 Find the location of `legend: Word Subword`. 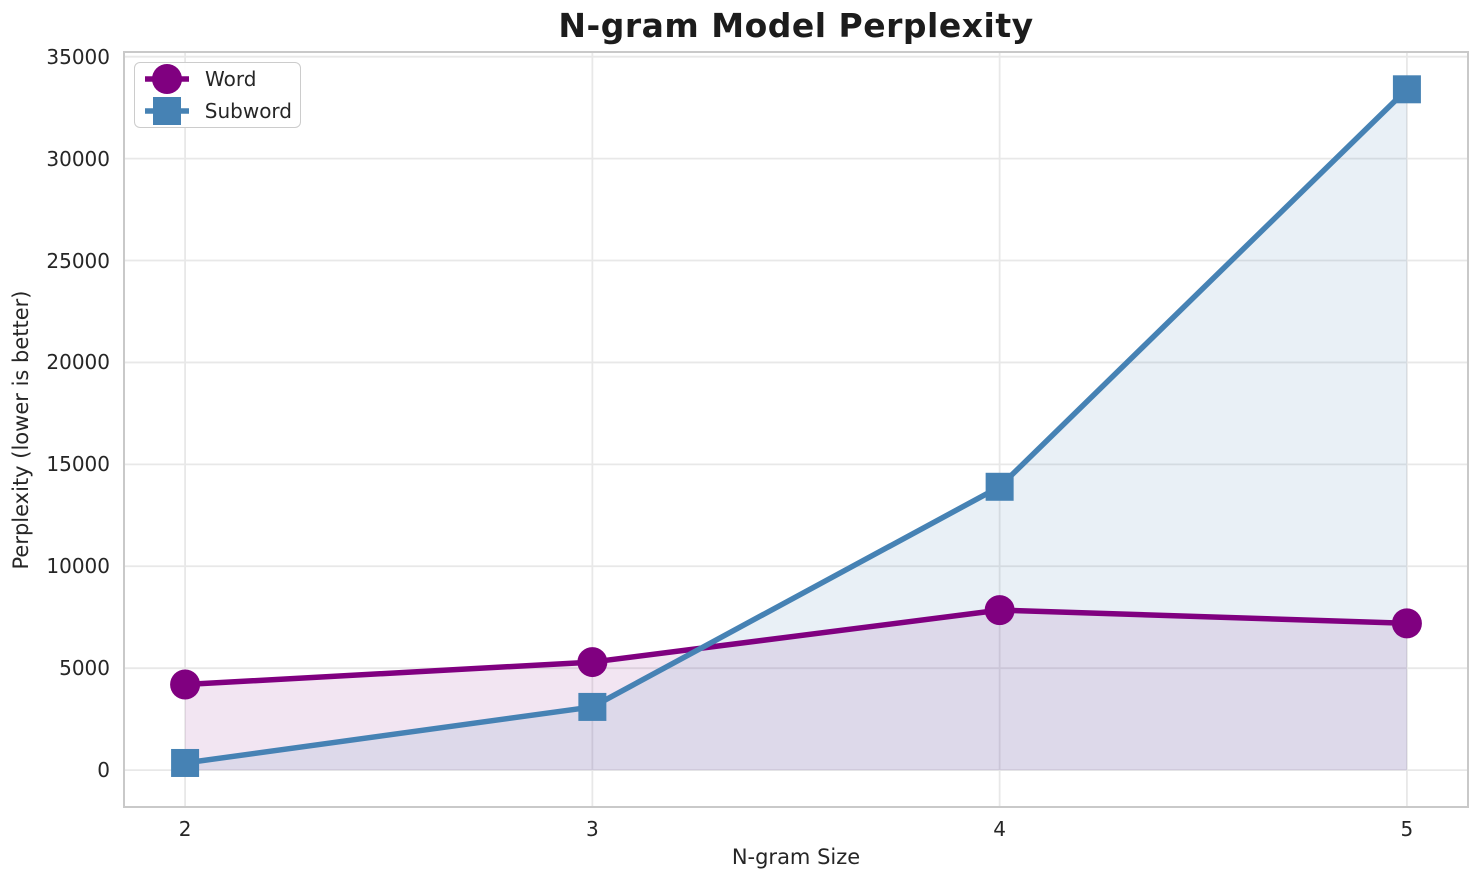

legend: Word Subword is located at coordinates (217, 95).